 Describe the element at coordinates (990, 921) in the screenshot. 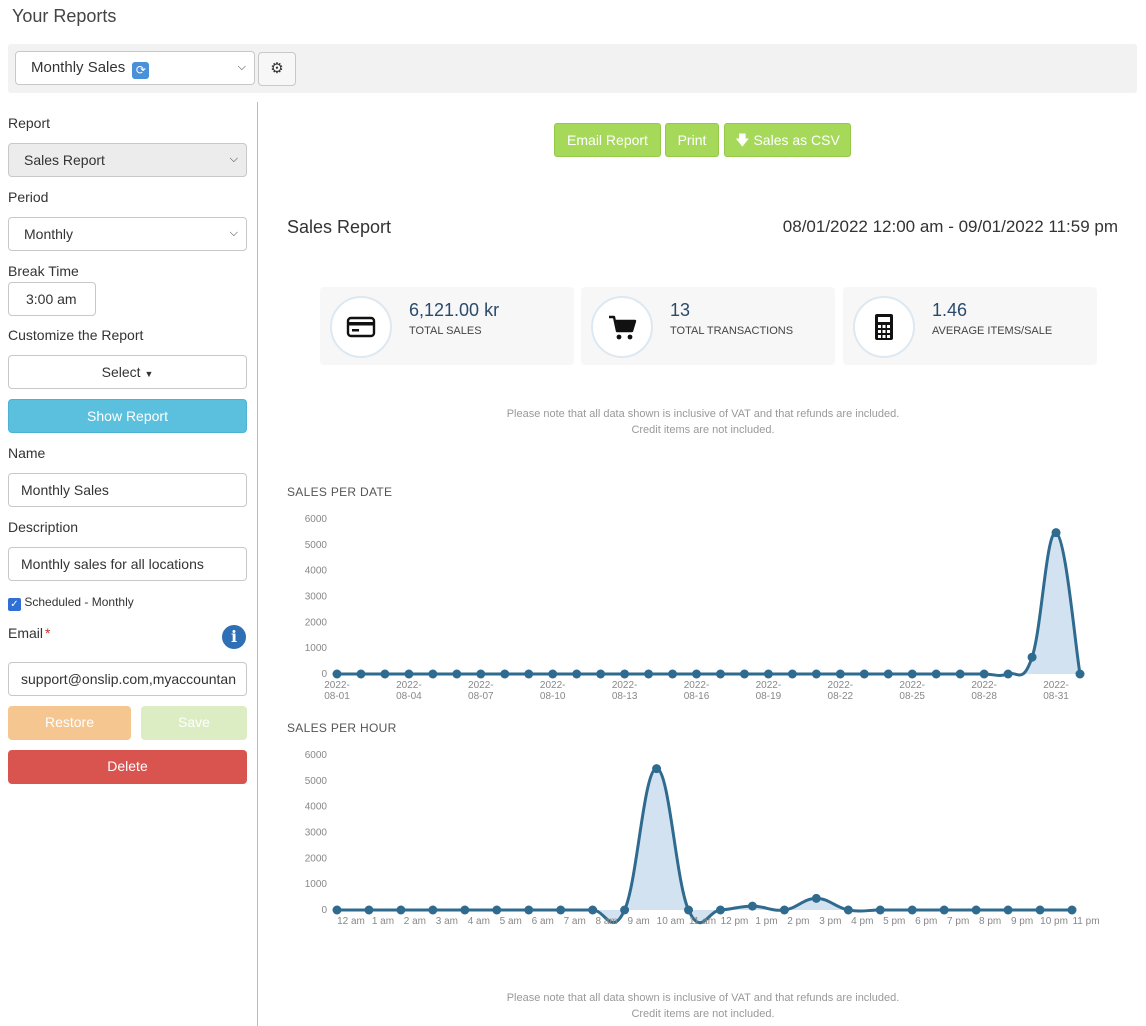

I see `x-tick-label: 8 pm` at that location.